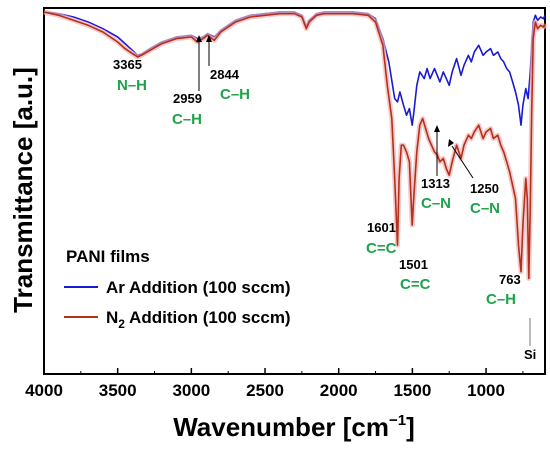 The image size is (550, 452). Describe the element at coordinates (415, 284) in the screenshot. I see `peak-bond-1501: C=C` at that location.